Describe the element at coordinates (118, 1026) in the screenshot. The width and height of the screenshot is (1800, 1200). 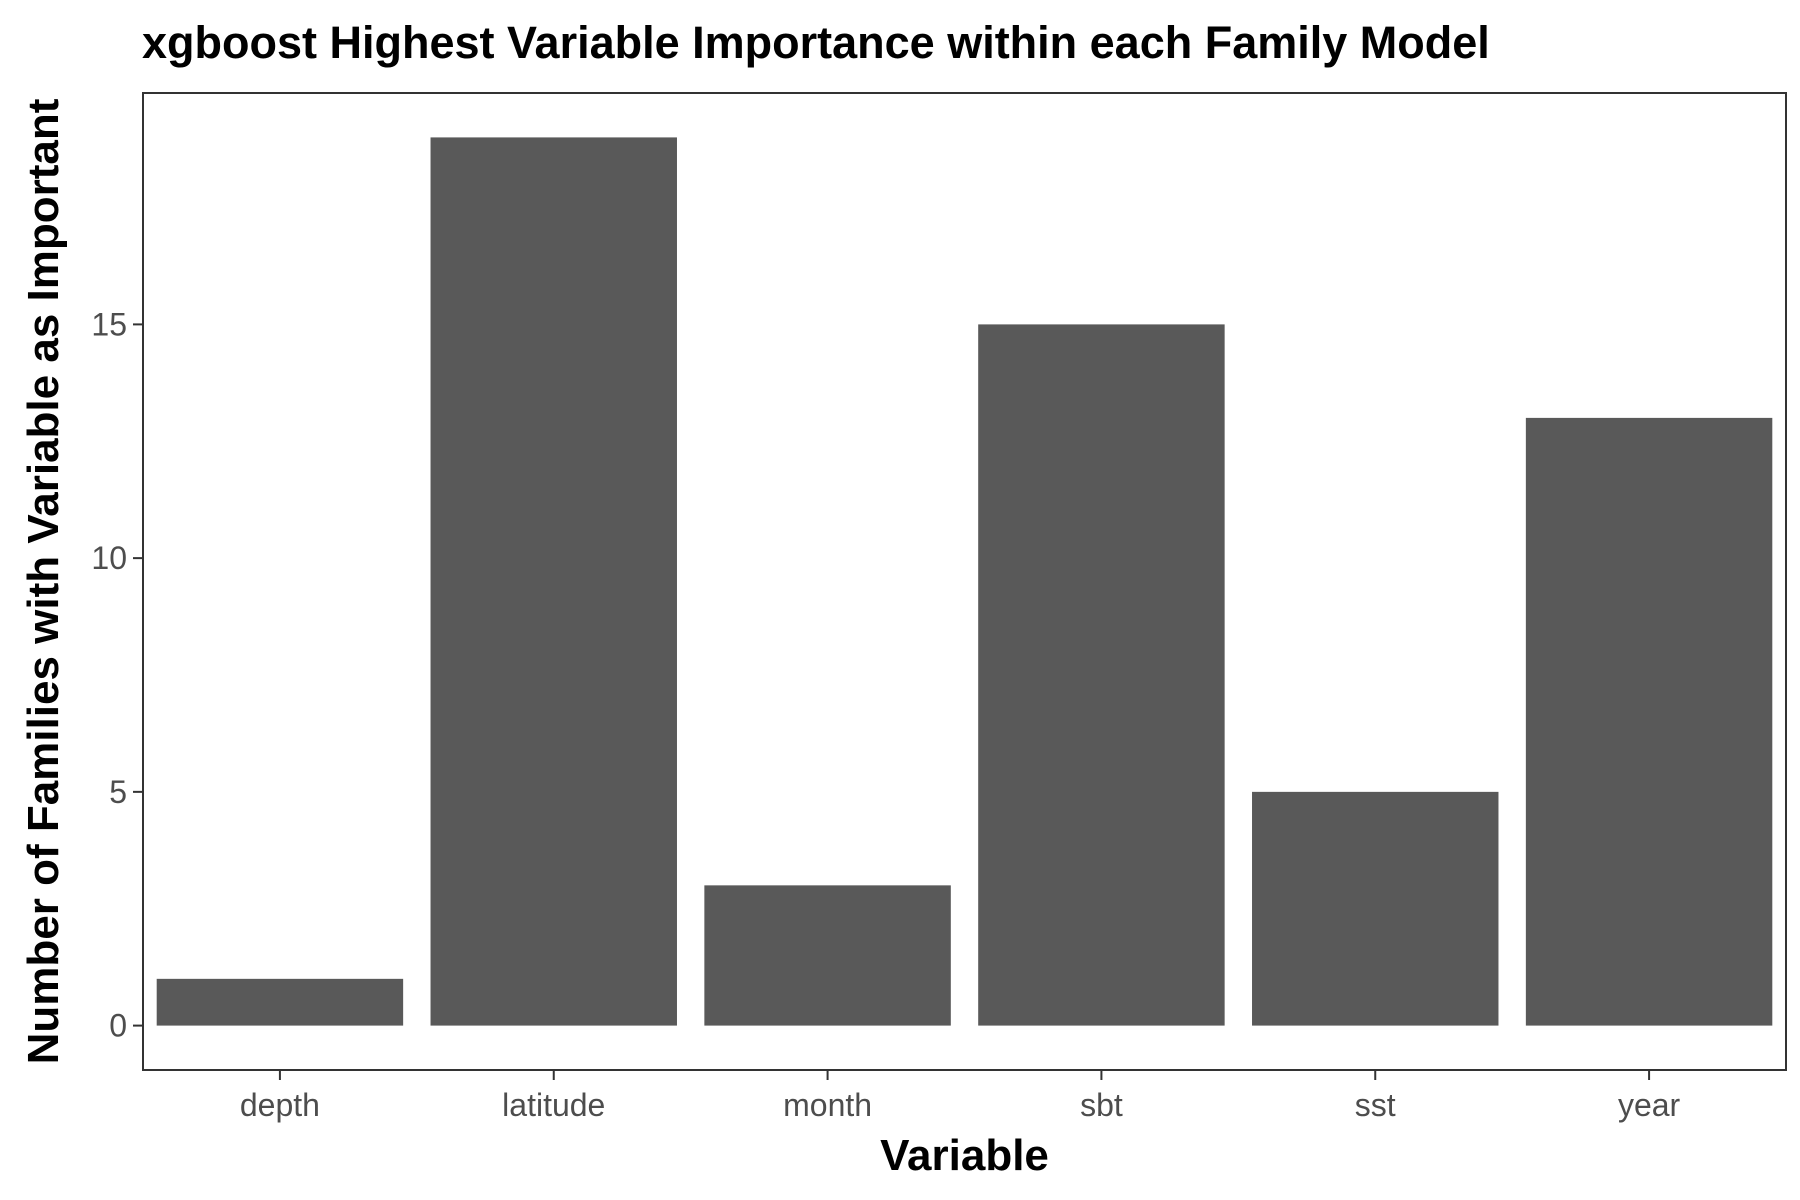
I see `y-tick-label: 0` at that location.